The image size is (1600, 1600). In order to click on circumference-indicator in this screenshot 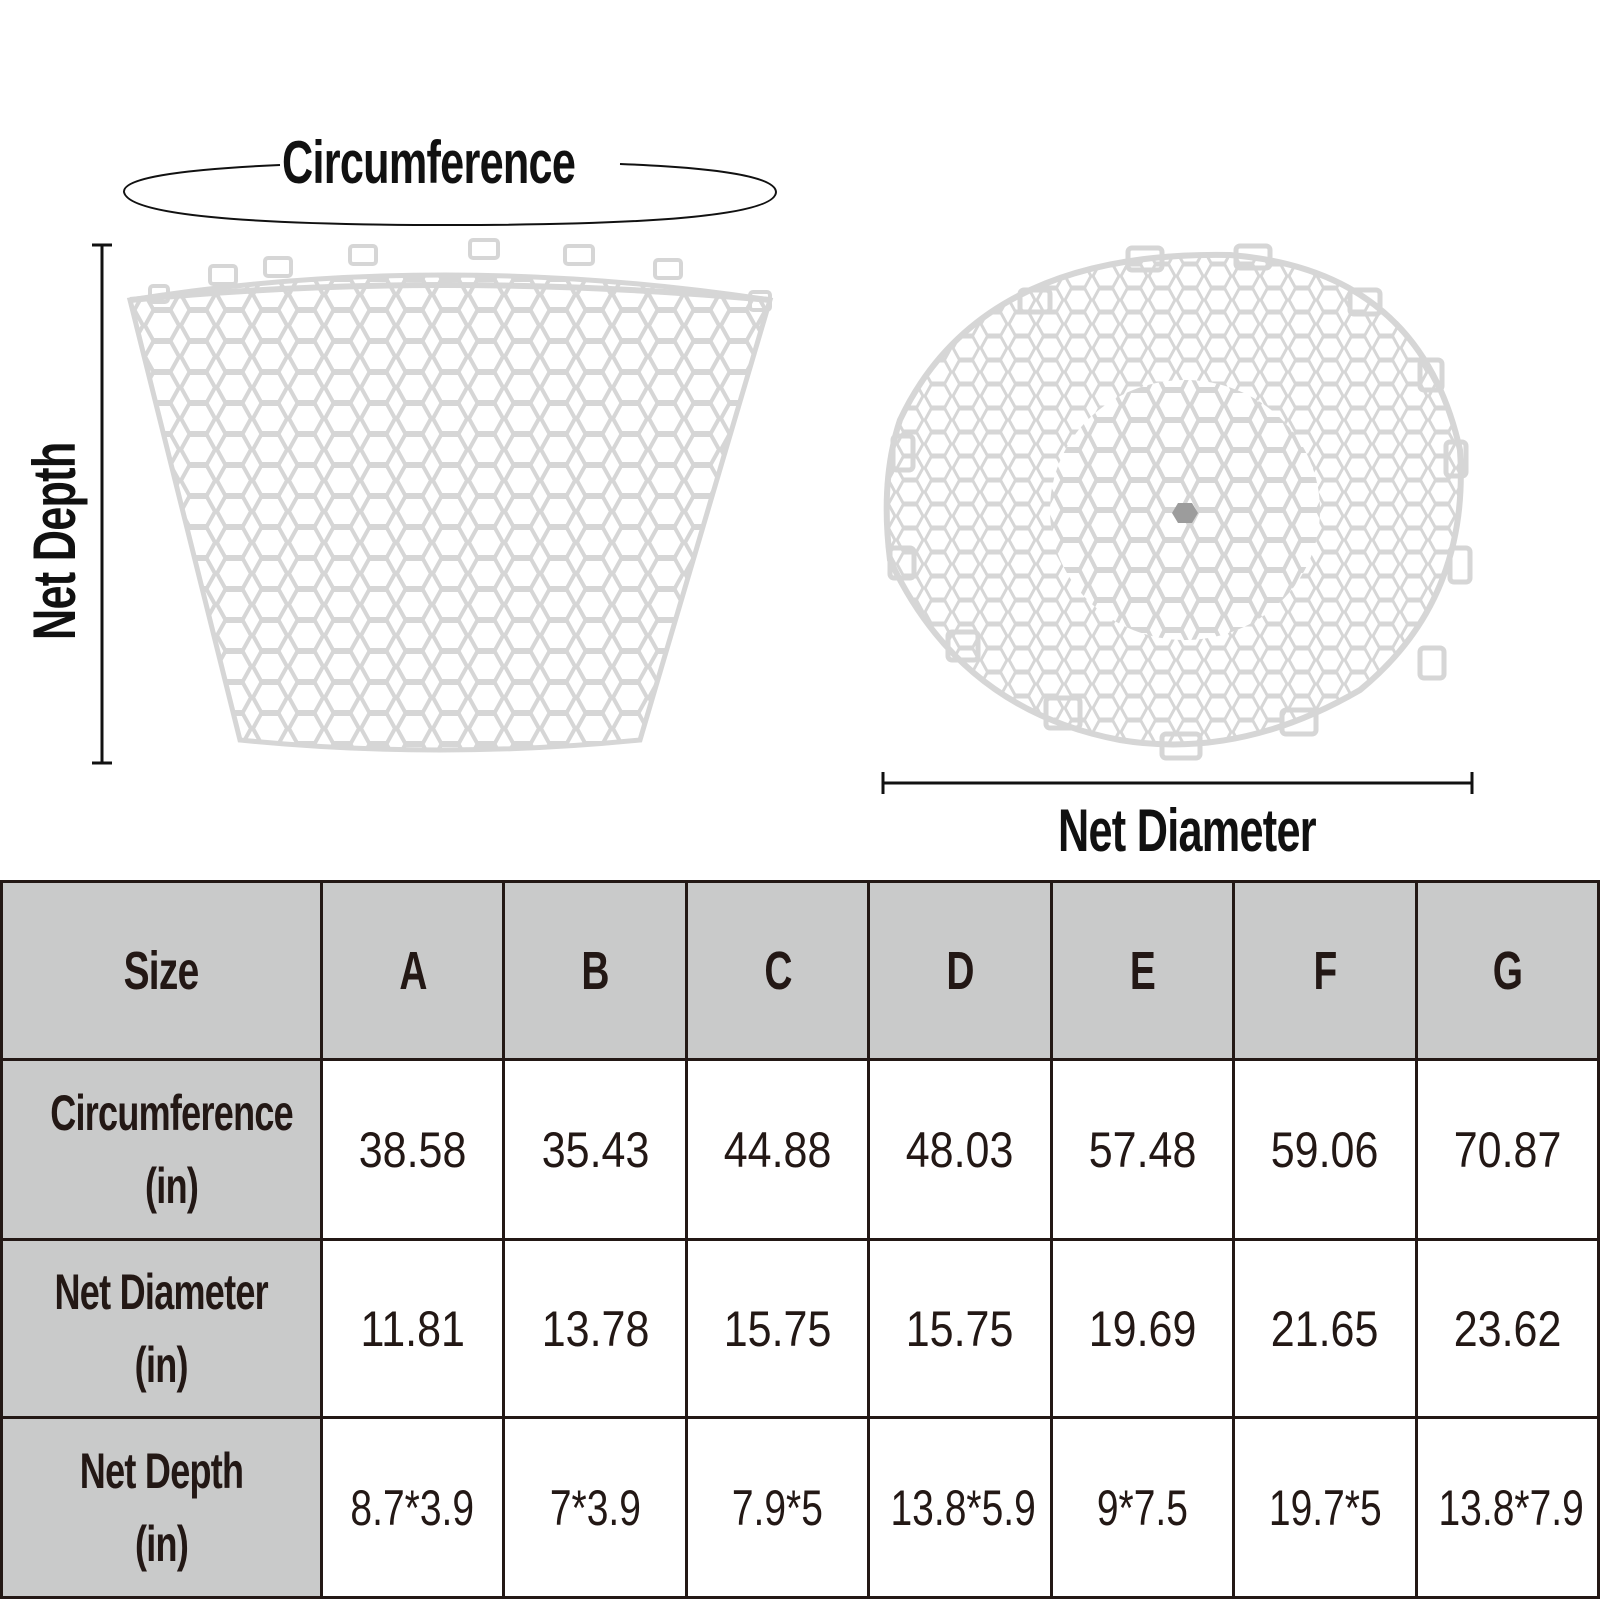, I will do `click(450, 195)`.